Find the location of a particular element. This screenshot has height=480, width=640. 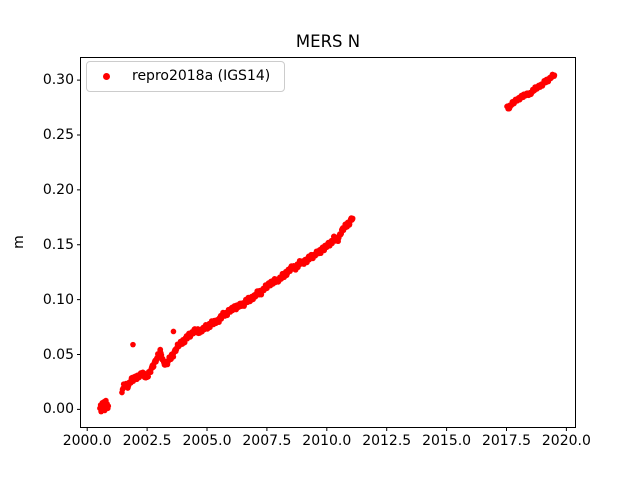

legend-label: repro2018a (IGS14) is located at coordinates (201, 76).